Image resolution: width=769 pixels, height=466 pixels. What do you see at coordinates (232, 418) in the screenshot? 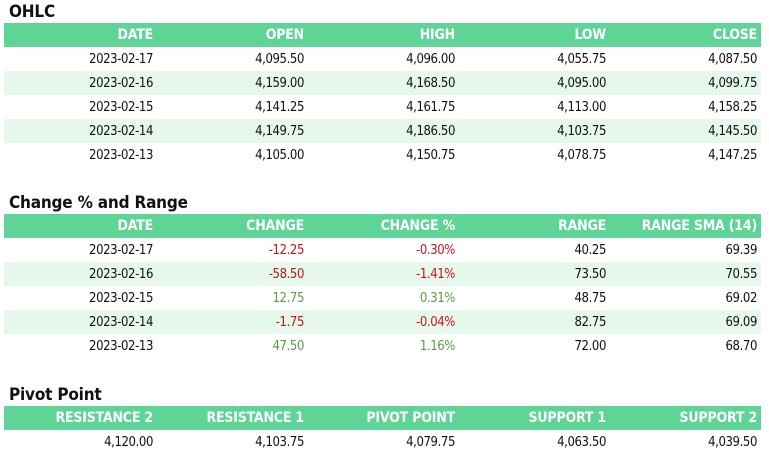
I see `column-header-resistance-1: RESISTANCE 1` at bounding box center [232, 418].